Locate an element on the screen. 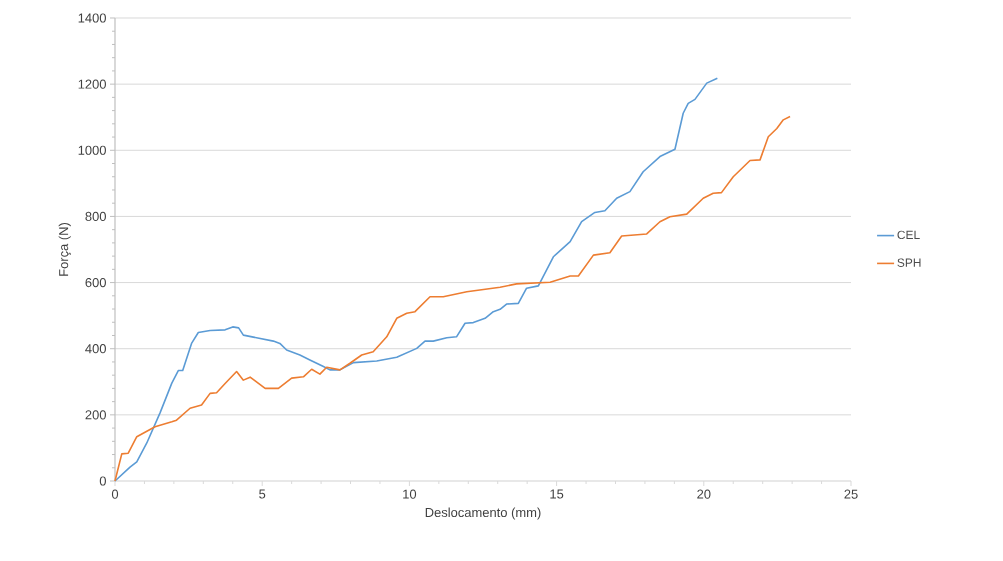 The image size is (1003, 561). y-tick-label: 1200 is located at coordinates (92, 84).